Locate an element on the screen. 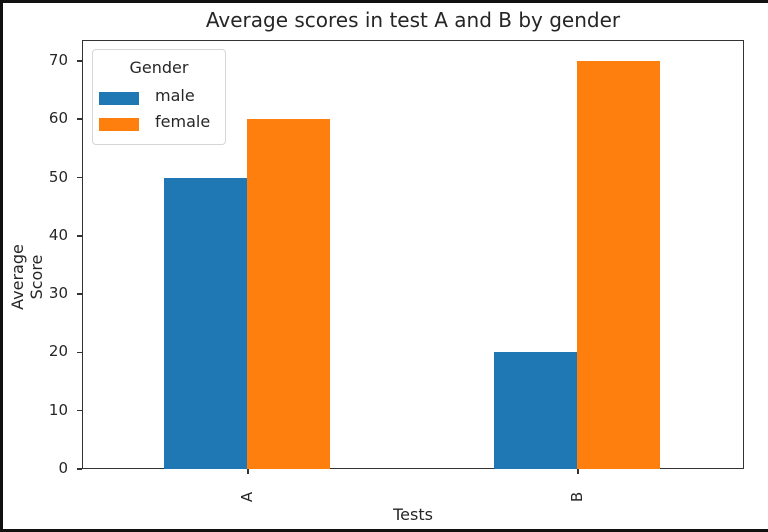 The height and width of the screenshot is (532, 768). x-axis-label: Tests is located at coordinates (413, 514).